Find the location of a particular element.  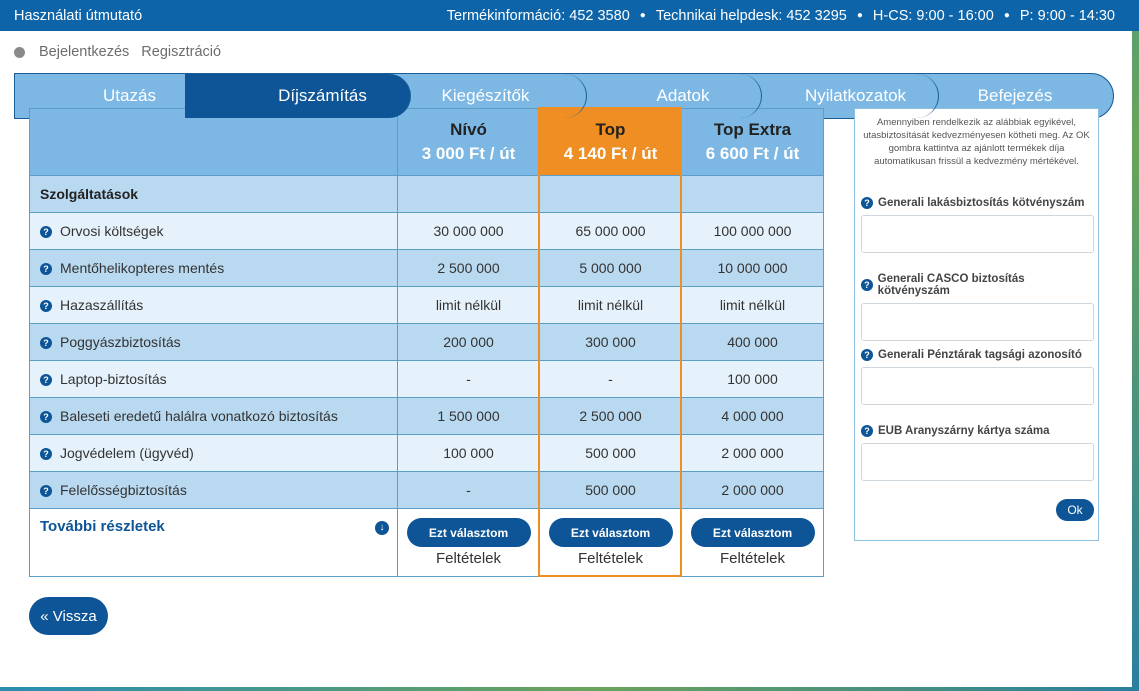

plan-nivo-header: Nívó 3 000 Ft / út is located at coordinates (468, 142).